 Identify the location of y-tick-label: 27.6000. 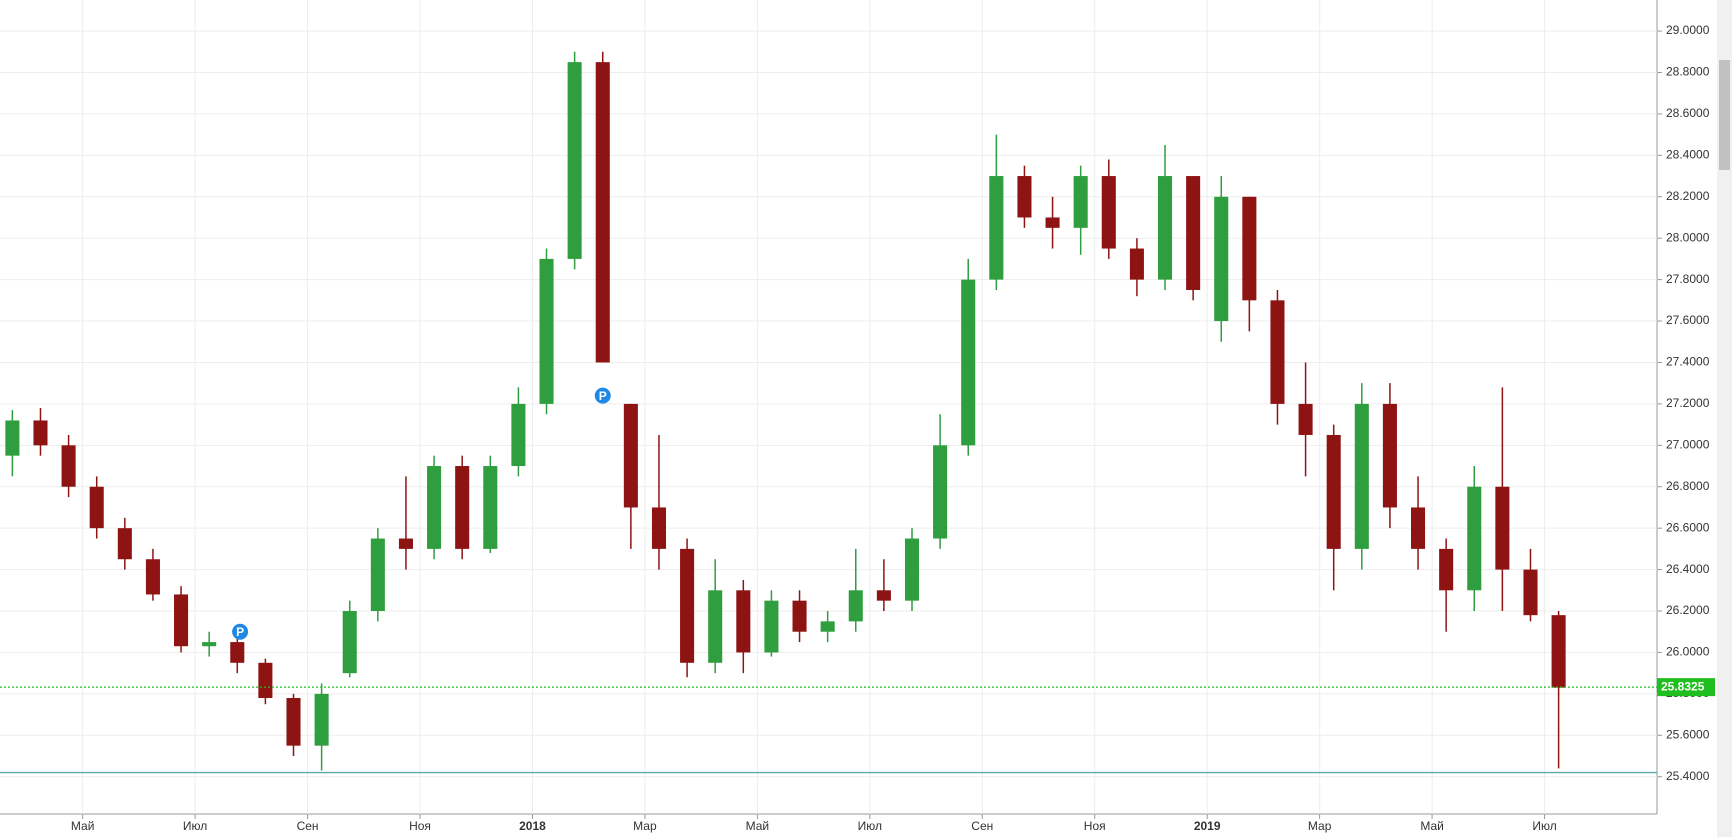
(1688, 320).